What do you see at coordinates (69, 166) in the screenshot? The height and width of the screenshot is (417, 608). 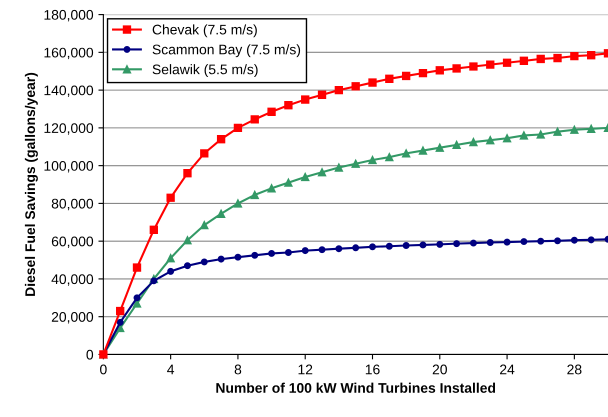 I see `y-tick-label: 100,000` at bounding box center [69, 166].